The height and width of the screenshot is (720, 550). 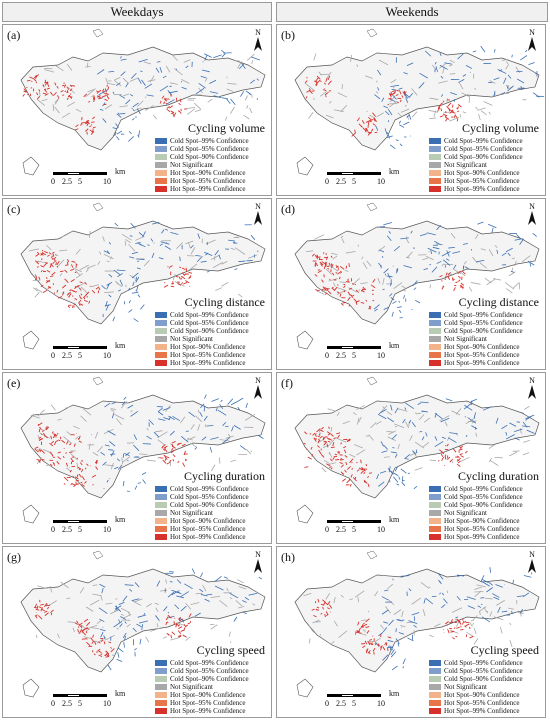 I want to click on panel-label: (c), so click(x=14, y=209).